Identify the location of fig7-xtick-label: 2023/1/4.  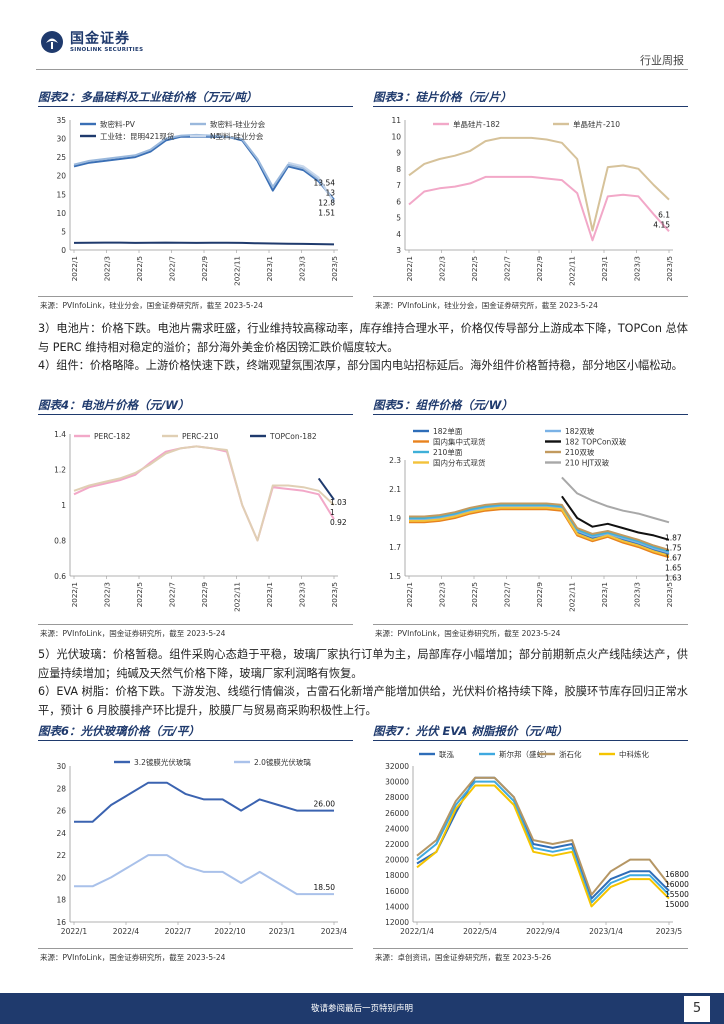
(606, 931).